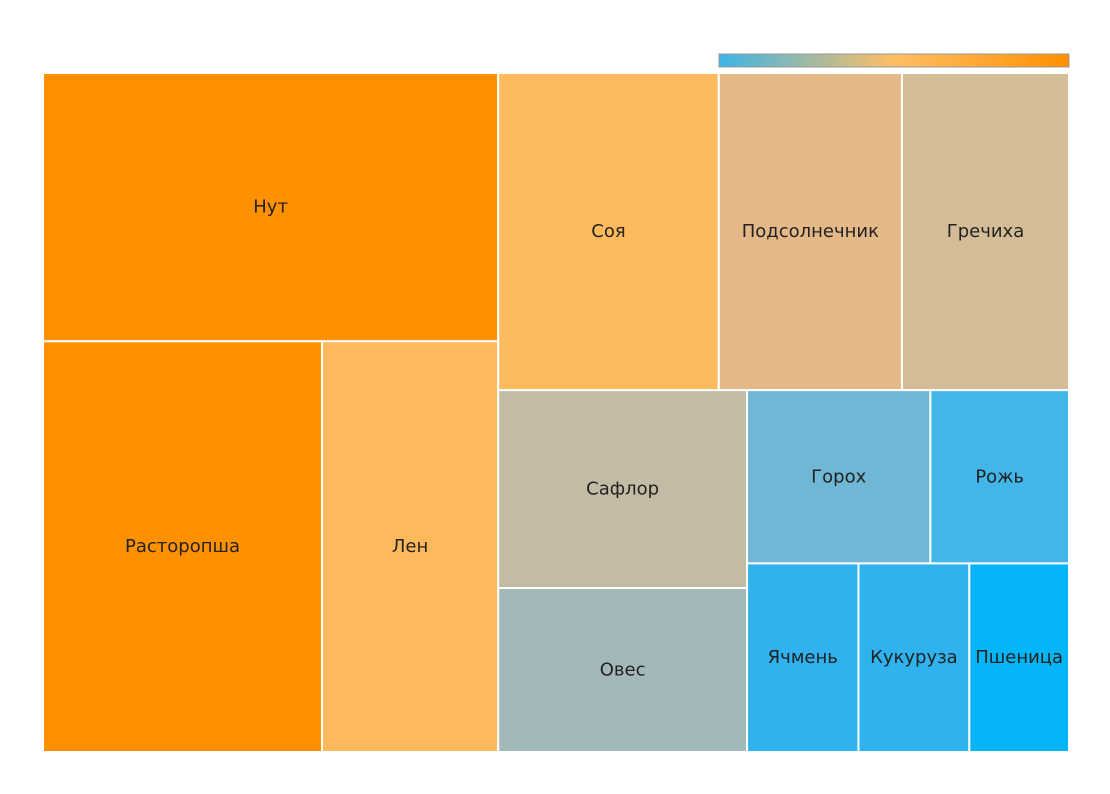  I want to click on tile-label: Кукуруза, so click(914, 657).